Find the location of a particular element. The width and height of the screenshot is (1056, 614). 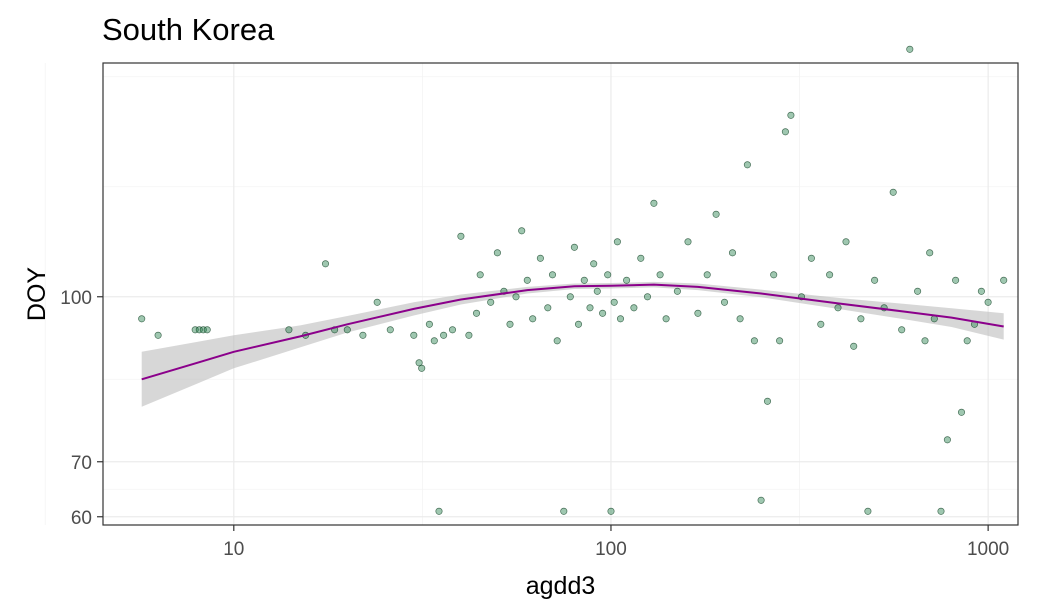

y-tick-label: 70 is located at coordinates (81, 463).